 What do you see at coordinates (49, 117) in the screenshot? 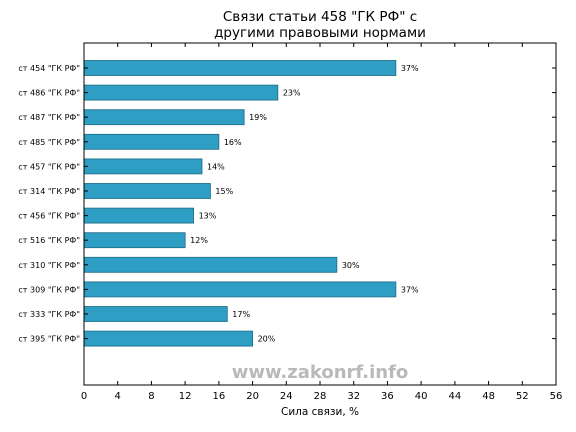
I see `category-label: ст 487 "ГК РФ"` at bounding box center [49, 117].